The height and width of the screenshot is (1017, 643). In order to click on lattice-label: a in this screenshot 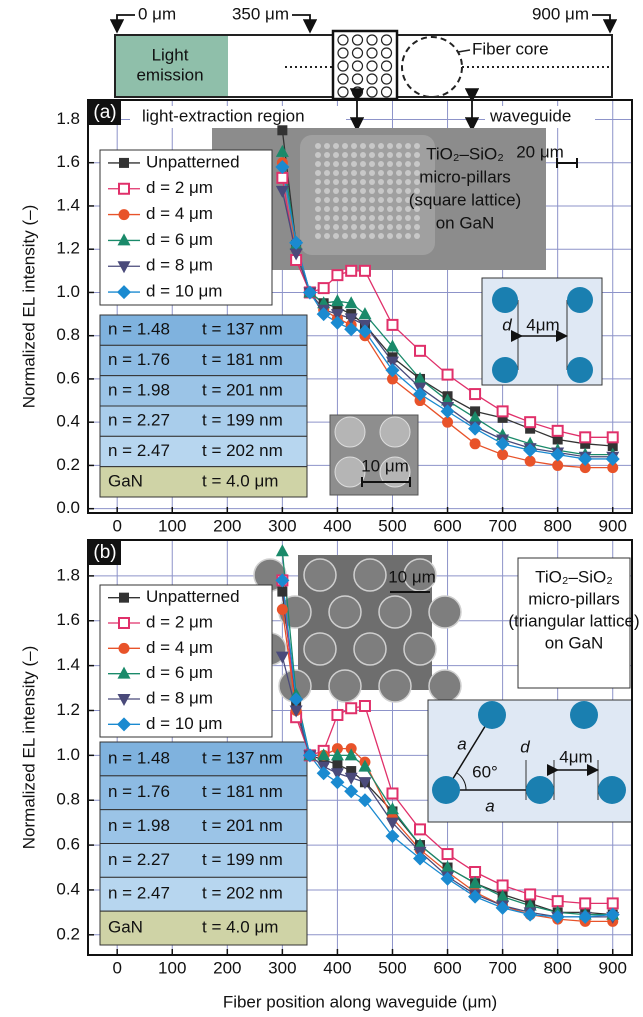, I will do `click(489, 805)`.